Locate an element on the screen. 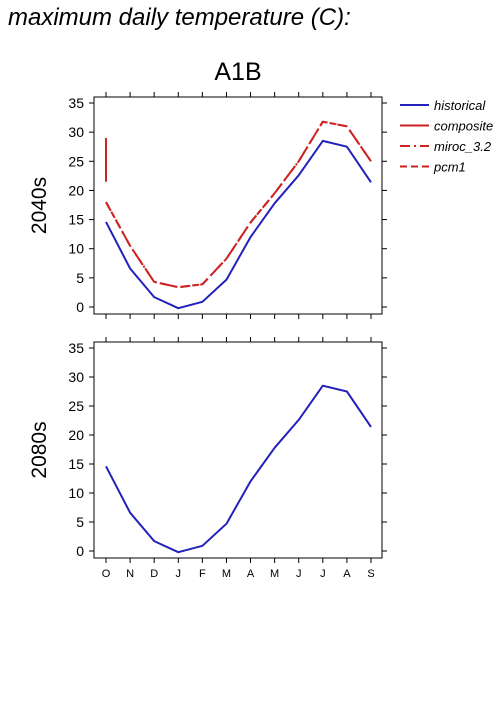 This screenshot has width=501, height=709. x-tick-label: O is located at coordinates (106, 574).